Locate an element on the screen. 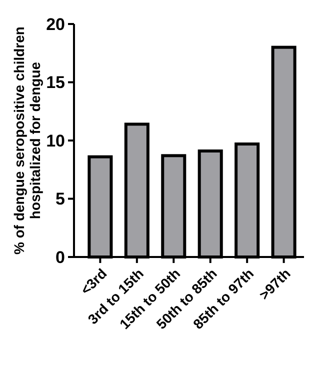 Image resolution: width=320 pixels, height=365 pixels. y-tick-label: 10 is located at coordinates (55, 140).